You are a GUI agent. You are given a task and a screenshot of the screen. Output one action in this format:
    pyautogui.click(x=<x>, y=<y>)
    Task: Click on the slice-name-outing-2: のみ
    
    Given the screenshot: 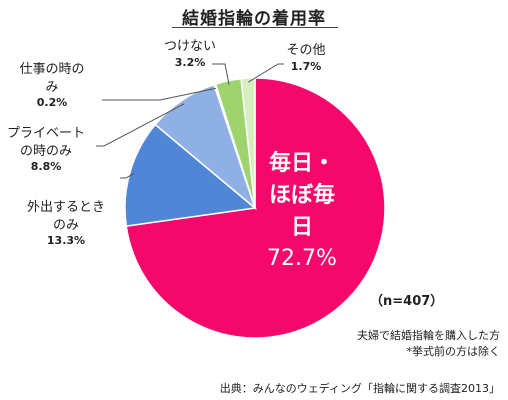 What is the action you would take?
    pyautogui.click(x=65, y=225)
    